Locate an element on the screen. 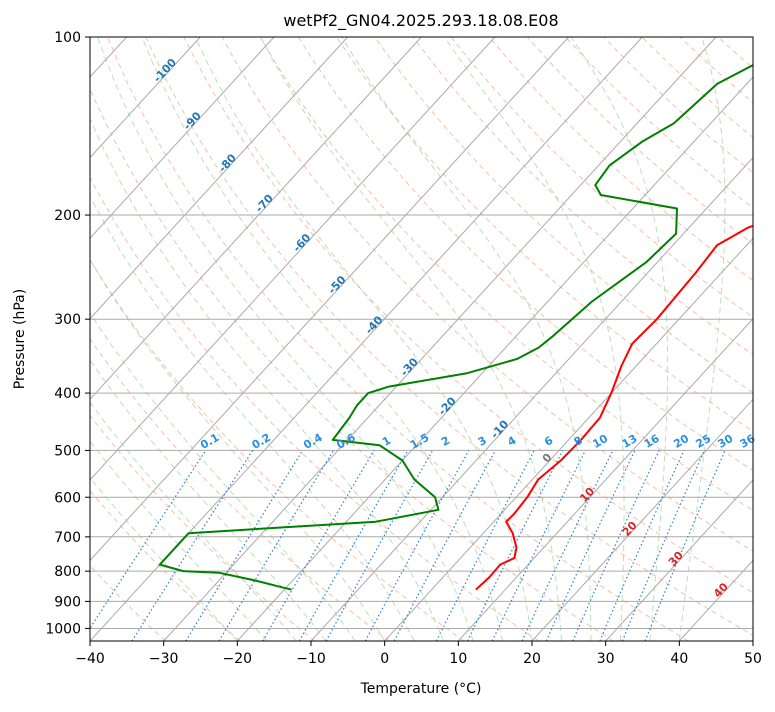 The width and height of the screenshot is (775, 712). x-tick-label: 50 is located at coordinates (753, 659).